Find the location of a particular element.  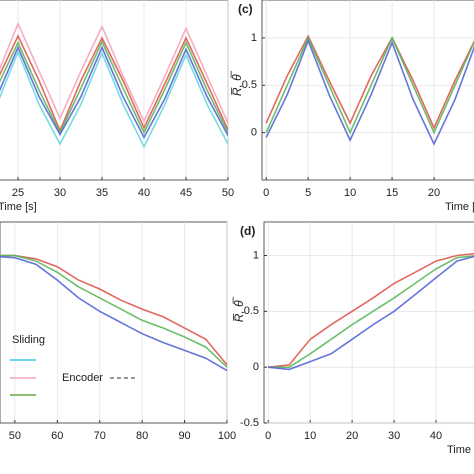

x-tick-label: 80 is located at coordinates (142, 436).